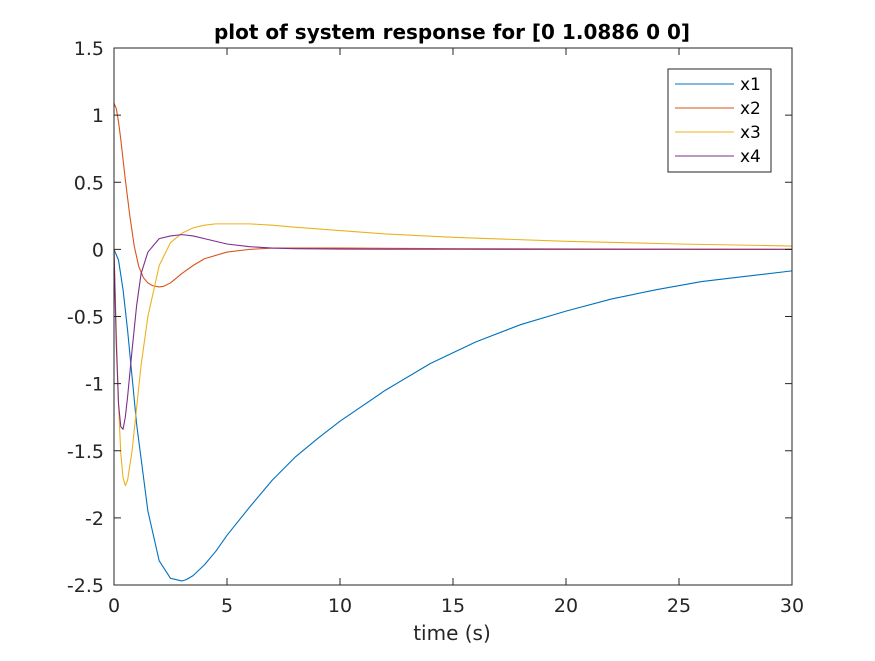 The image size is (875, 661). I want to click on y-tick-label: 1.5, so click(89, 49).